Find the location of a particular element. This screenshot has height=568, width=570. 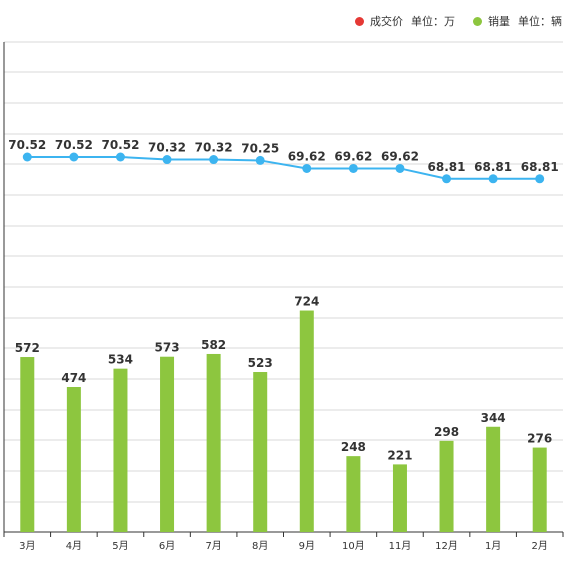

legend-dot-price is located at coordinates (359, 21).